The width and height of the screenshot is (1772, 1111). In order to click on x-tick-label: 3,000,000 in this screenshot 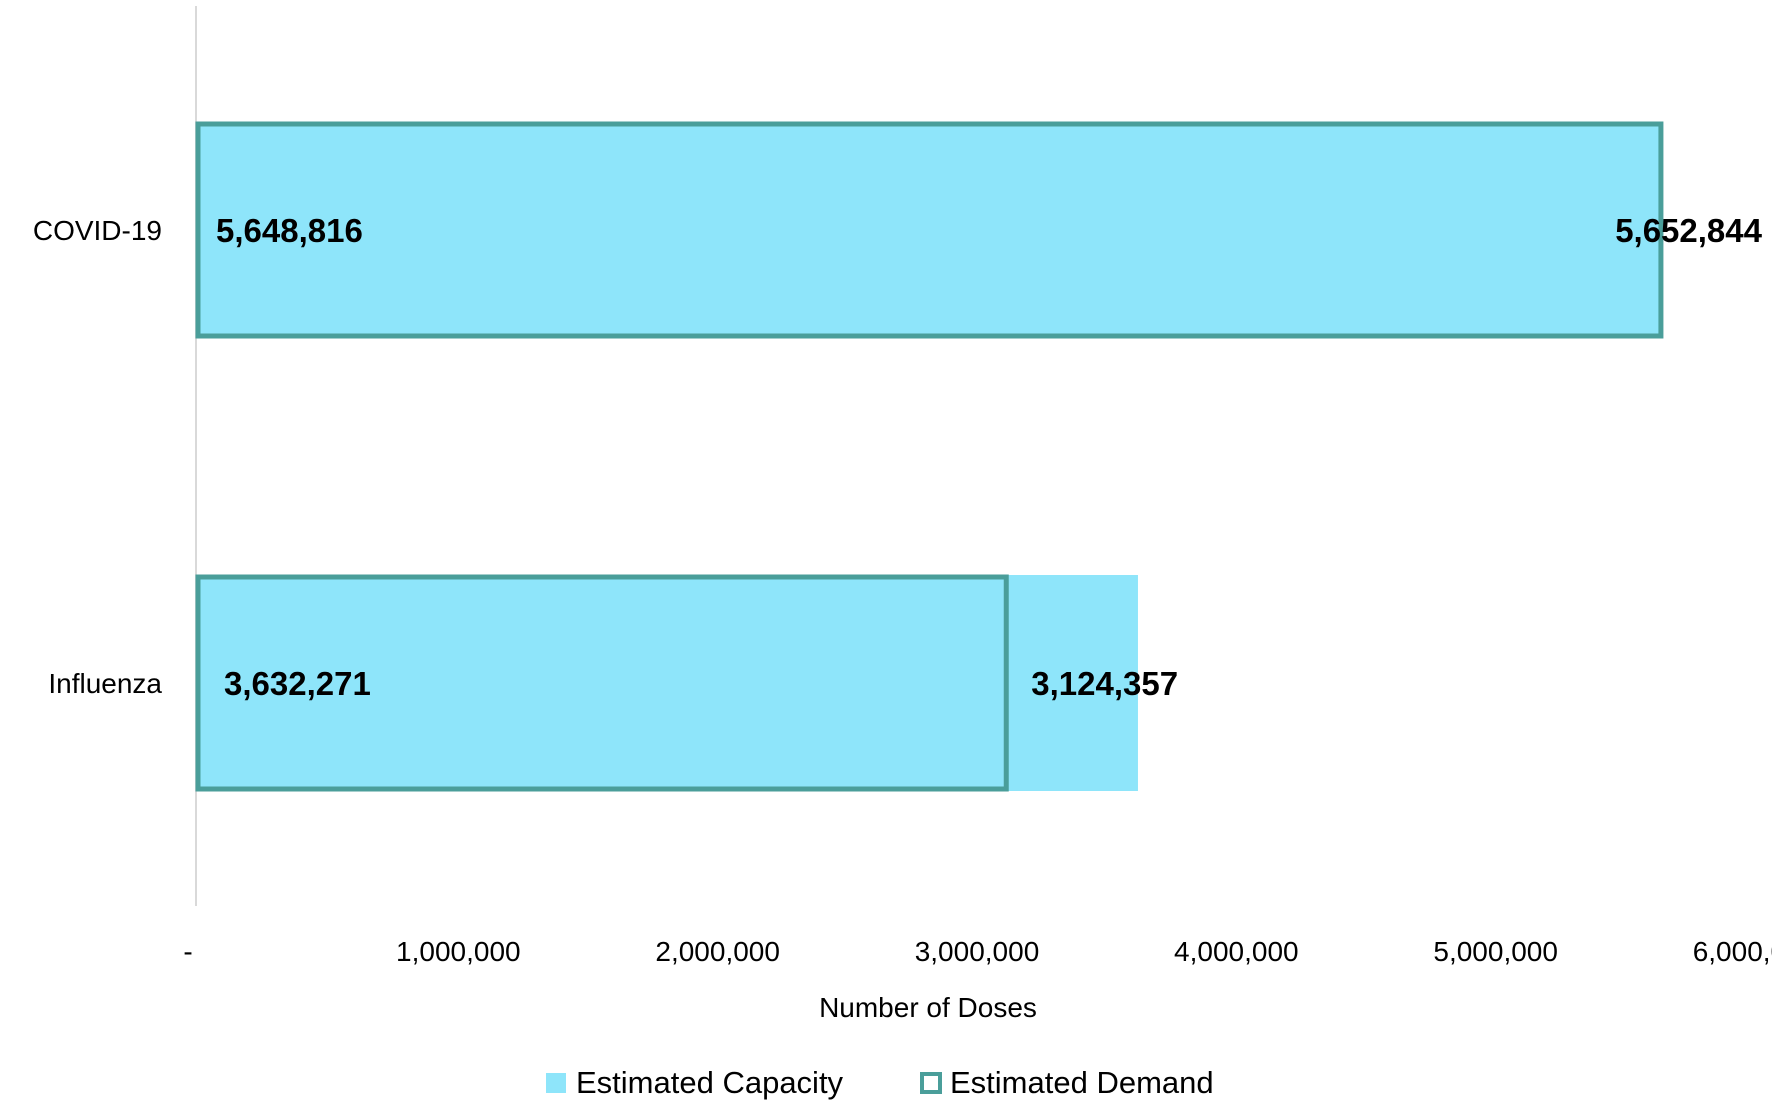, I will do `click(977, 951)`.